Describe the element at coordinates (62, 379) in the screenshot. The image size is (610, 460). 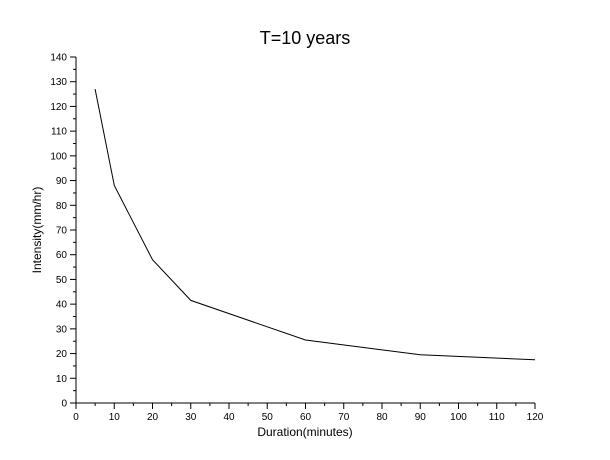
I see `y-tick-label: 10` at that location.